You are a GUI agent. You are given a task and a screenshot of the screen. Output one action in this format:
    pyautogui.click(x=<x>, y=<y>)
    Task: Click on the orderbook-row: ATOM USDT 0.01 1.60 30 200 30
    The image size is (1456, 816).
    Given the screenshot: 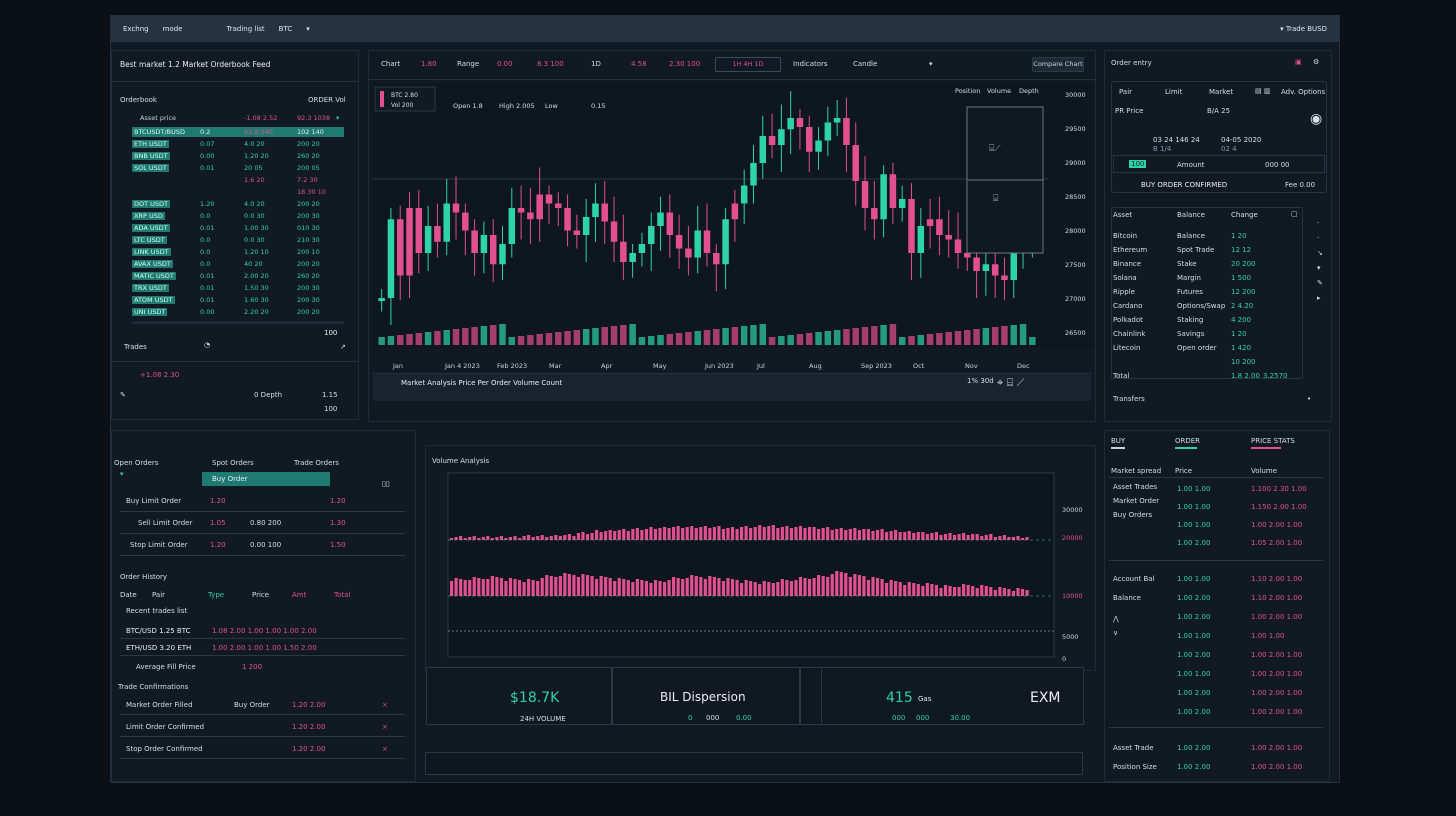 What is the action you would take?
    pyautogui.click(x=238, y=300)
    